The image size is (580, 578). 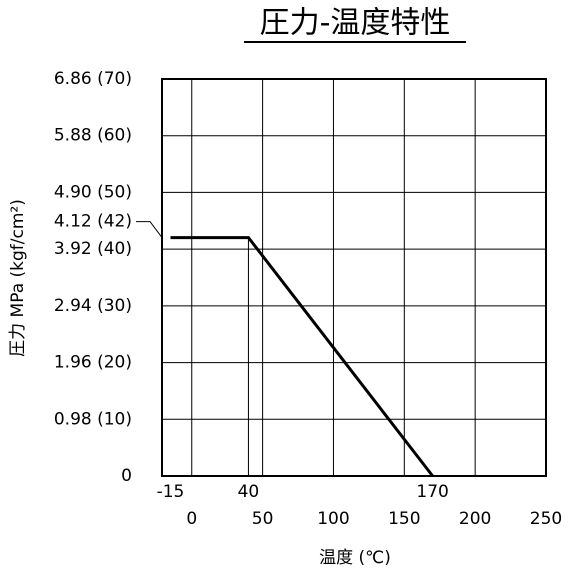 What do you see at coordinates (126, 476) in the screenshot?
I see `y-tick-label: 0` at bounding box center [126, 476].